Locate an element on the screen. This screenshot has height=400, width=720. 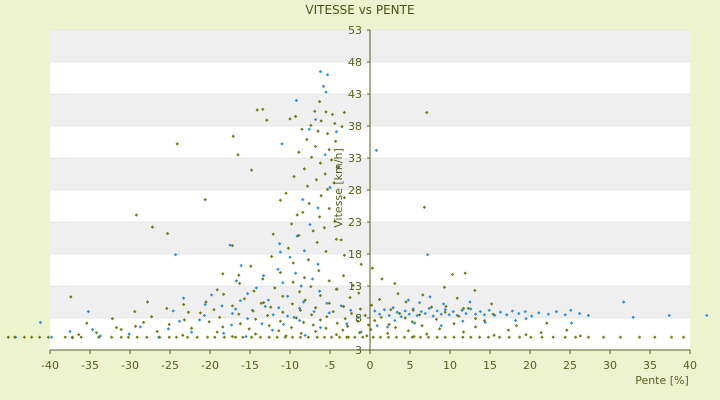
x-tick-label: -20 is located at coordinates (210, 365).